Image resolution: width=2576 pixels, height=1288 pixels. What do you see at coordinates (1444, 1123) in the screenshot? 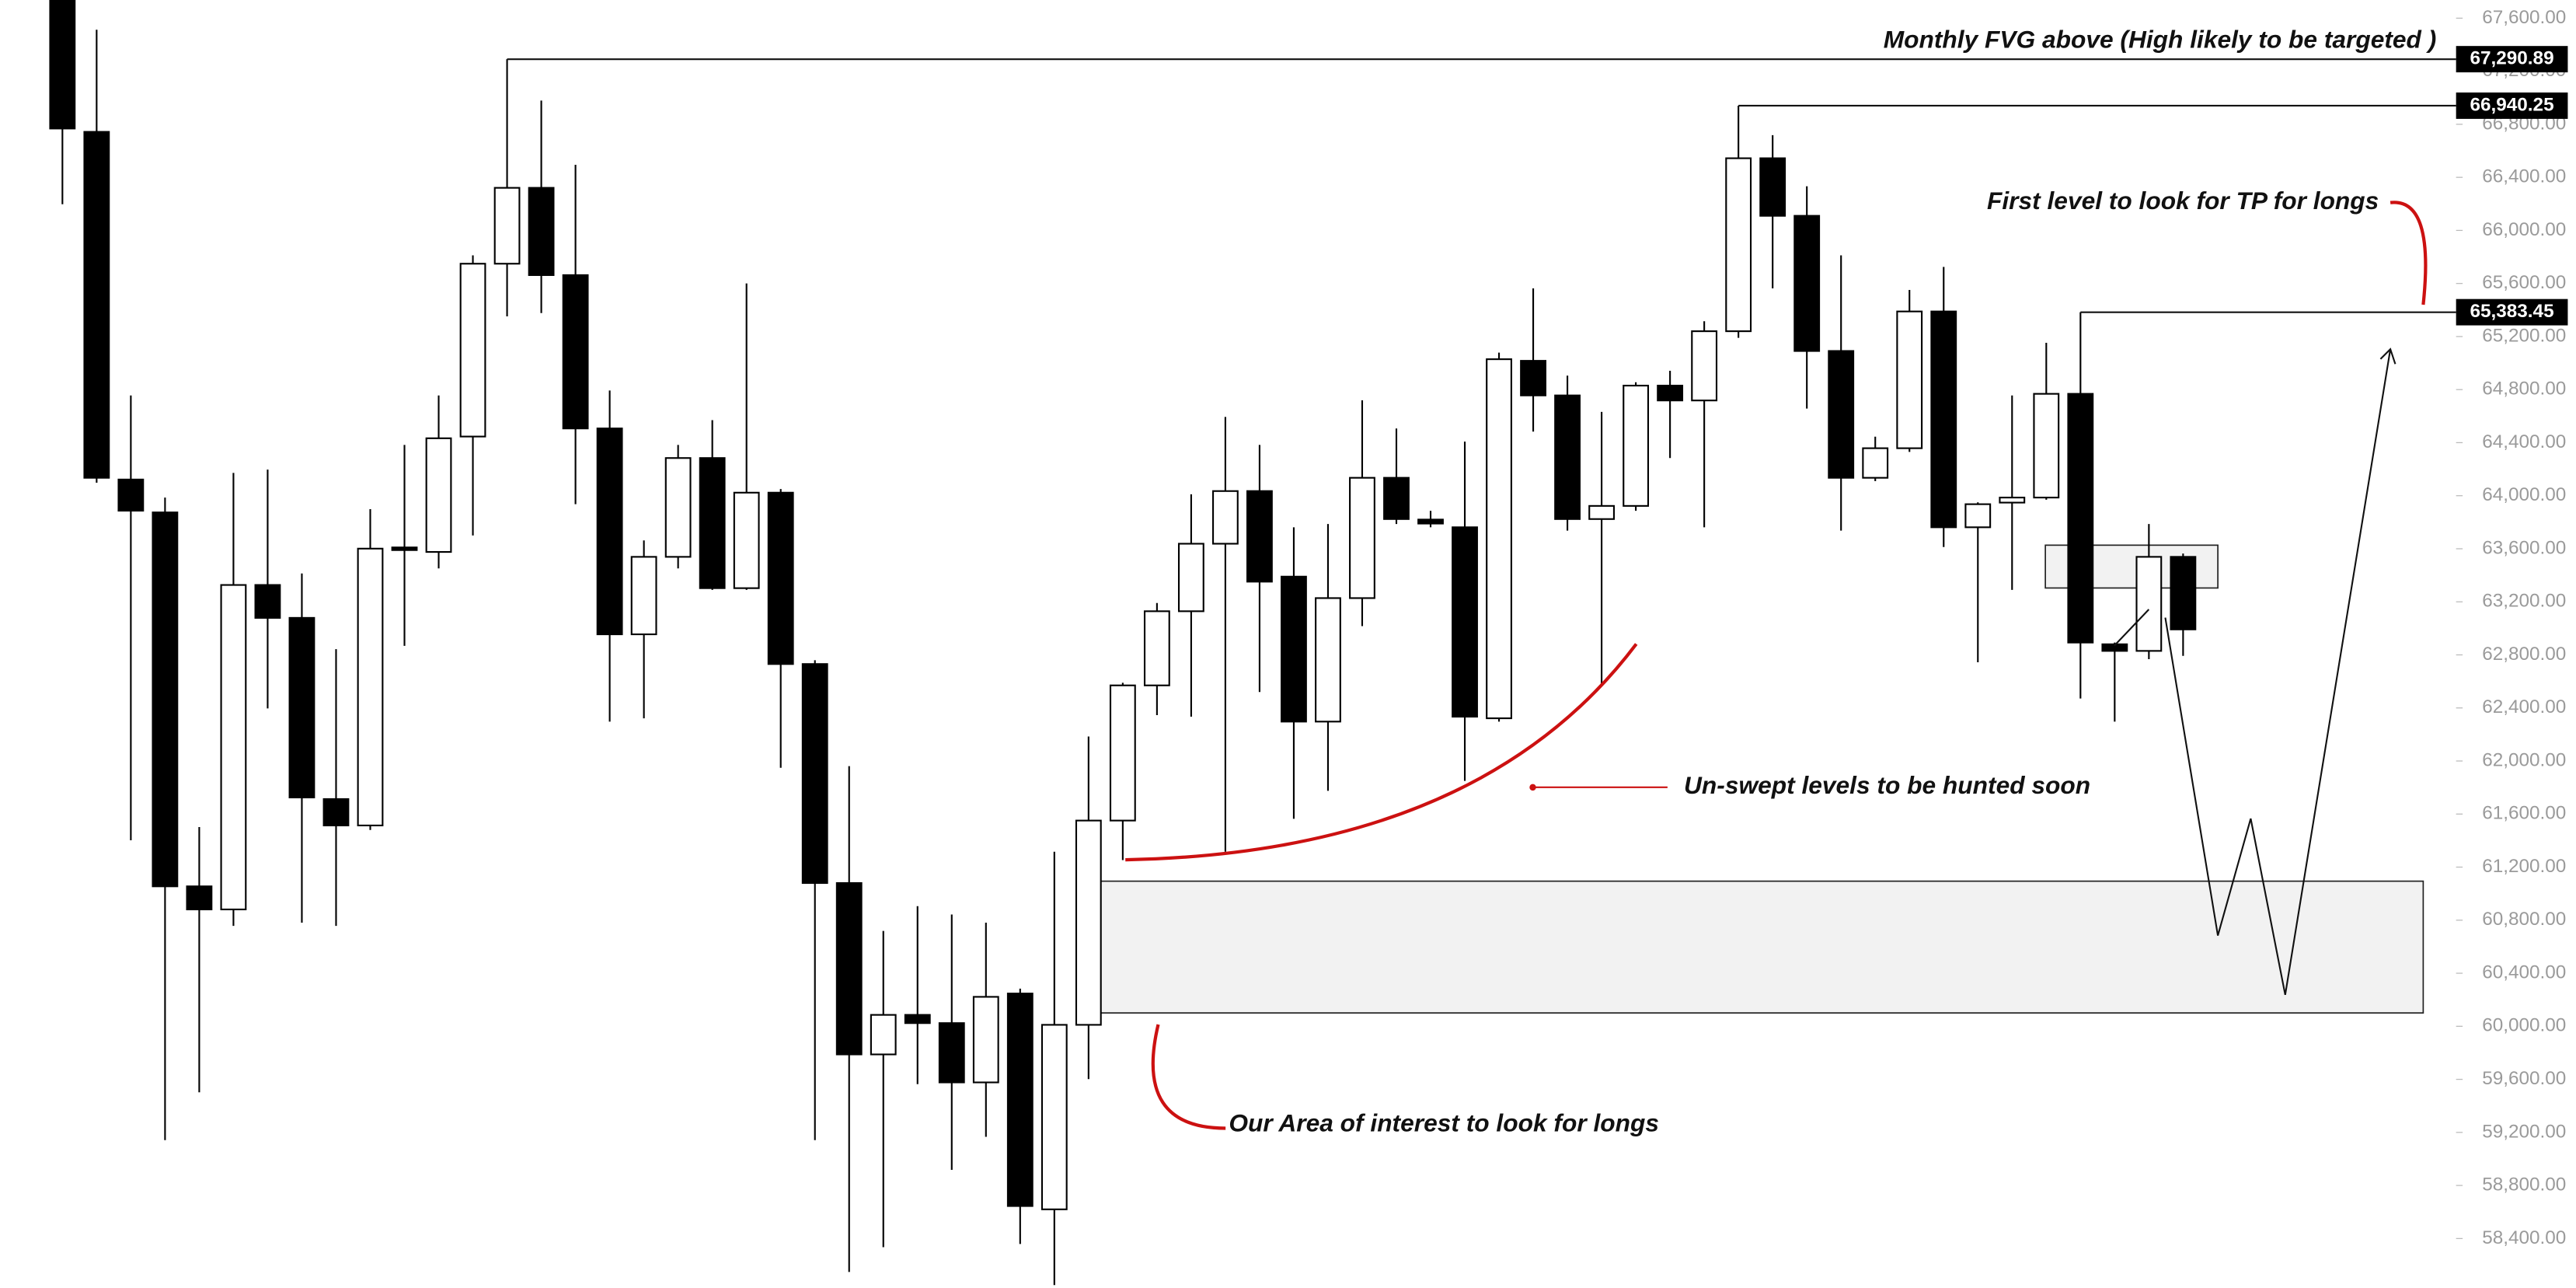
I see `annotation: Our Area of interest to look for longs` at bounding box center [1444, 1123].